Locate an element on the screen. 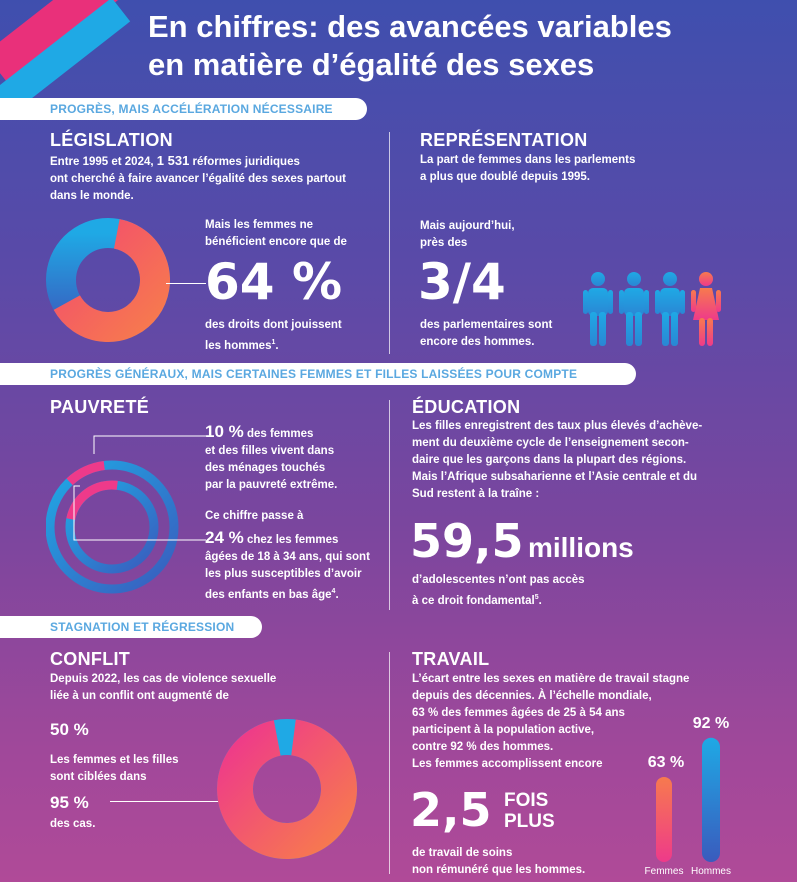 Image resolution: width=797 pixels, height=882 pixels. conflit-value-2: 95 % is located at coordinates (69, 802).